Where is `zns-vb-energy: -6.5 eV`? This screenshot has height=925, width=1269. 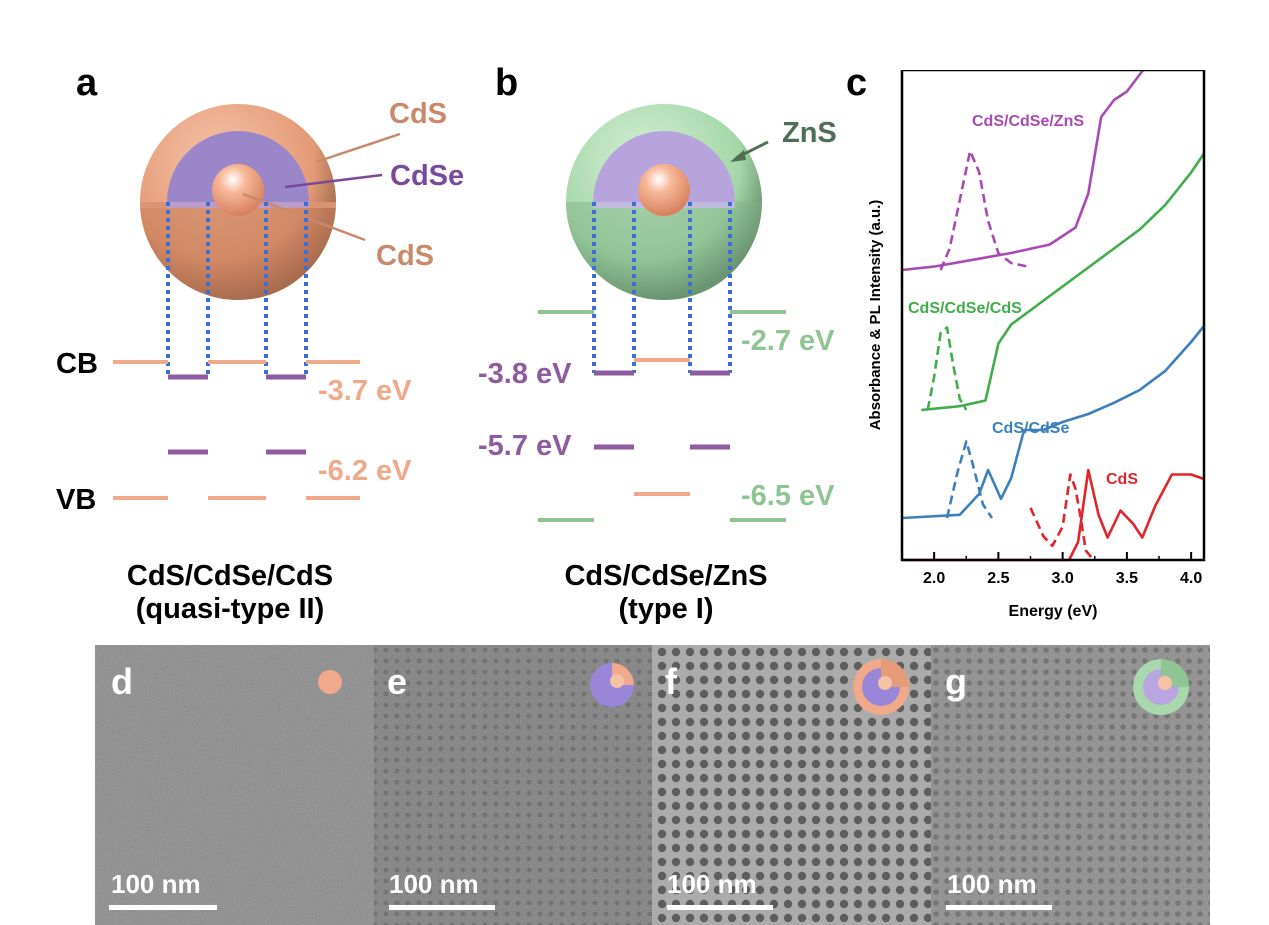 zns-vb-energy: -6.5 eV is located at coordinates (788, 496).